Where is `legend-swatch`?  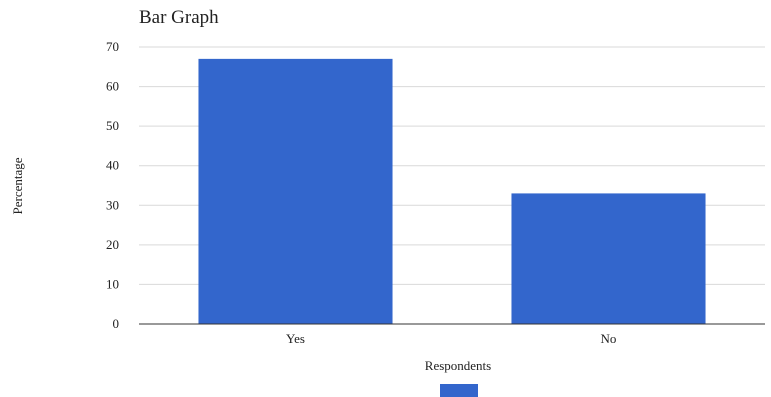 legend-swatch is located at coordinates (459, 390).